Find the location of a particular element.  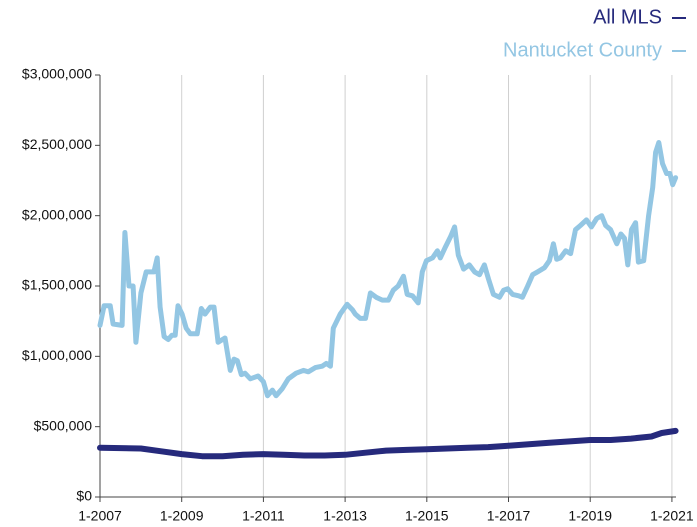

x-tick-label: 1-2019 is located at coordinates (590, 516).